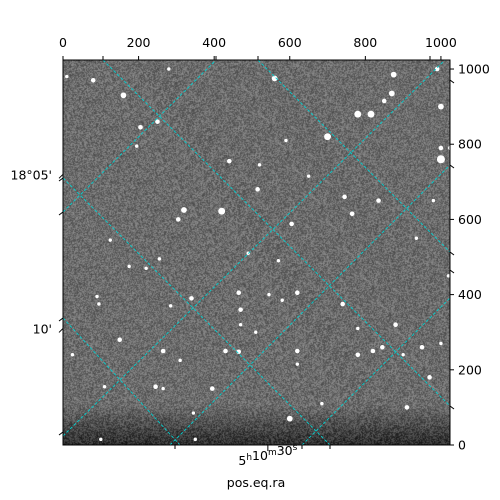 This screenshot has height=500, width=500. Describe the element at coordinates (470, 144) in the screenshot. I see `right-tick-label: 800` at that location.